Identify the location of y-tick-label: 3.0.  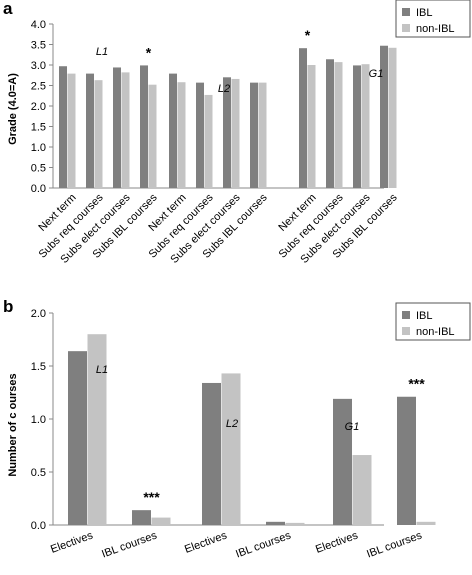
(38, 66).